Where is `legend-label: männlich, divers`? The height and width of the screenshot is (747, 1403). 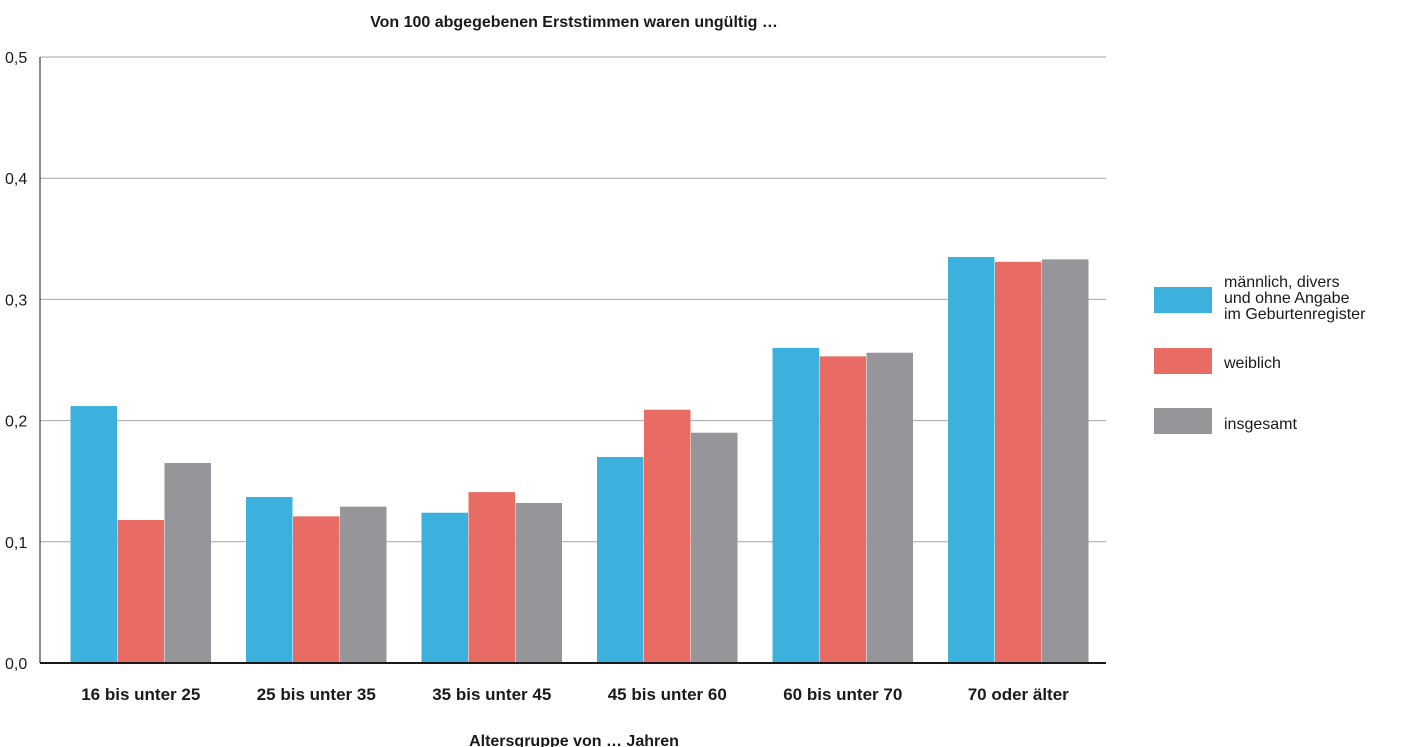 legend-label: männlich, divers is located at coordinates (1282, 282).